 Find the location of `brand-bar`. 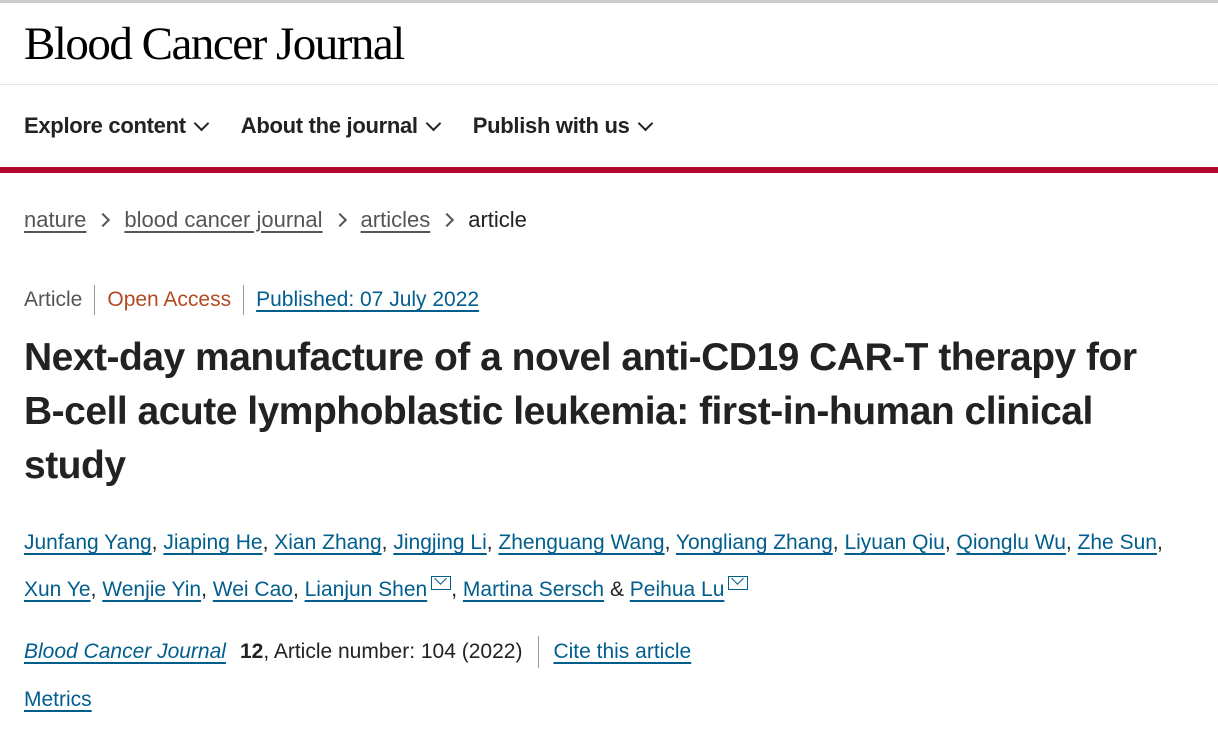

brand-bar is located at coordinates (609, 170).